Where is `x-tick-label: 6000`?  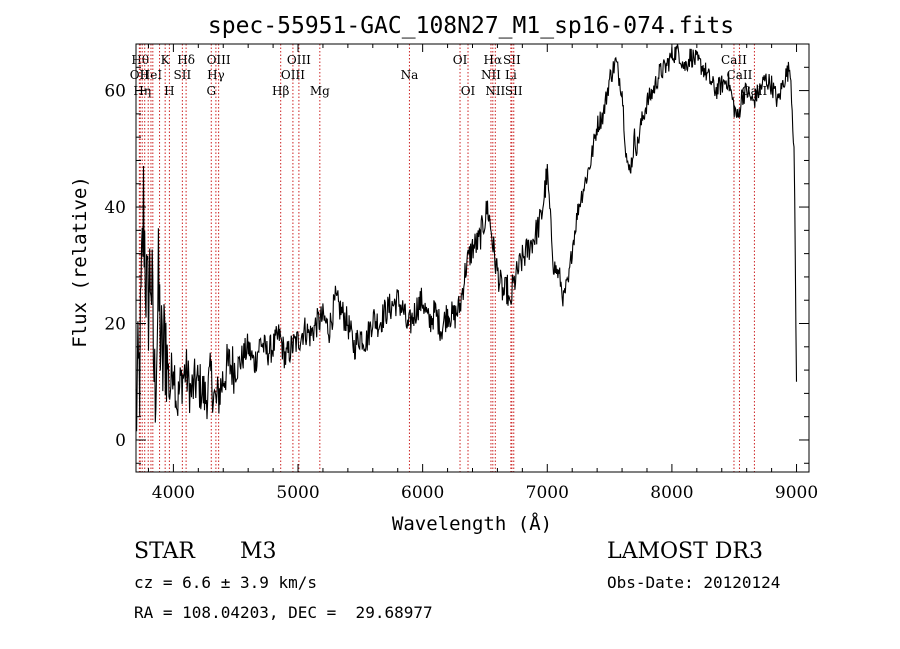 x-tick-label: 6000 is located at coordinates (422, 493).